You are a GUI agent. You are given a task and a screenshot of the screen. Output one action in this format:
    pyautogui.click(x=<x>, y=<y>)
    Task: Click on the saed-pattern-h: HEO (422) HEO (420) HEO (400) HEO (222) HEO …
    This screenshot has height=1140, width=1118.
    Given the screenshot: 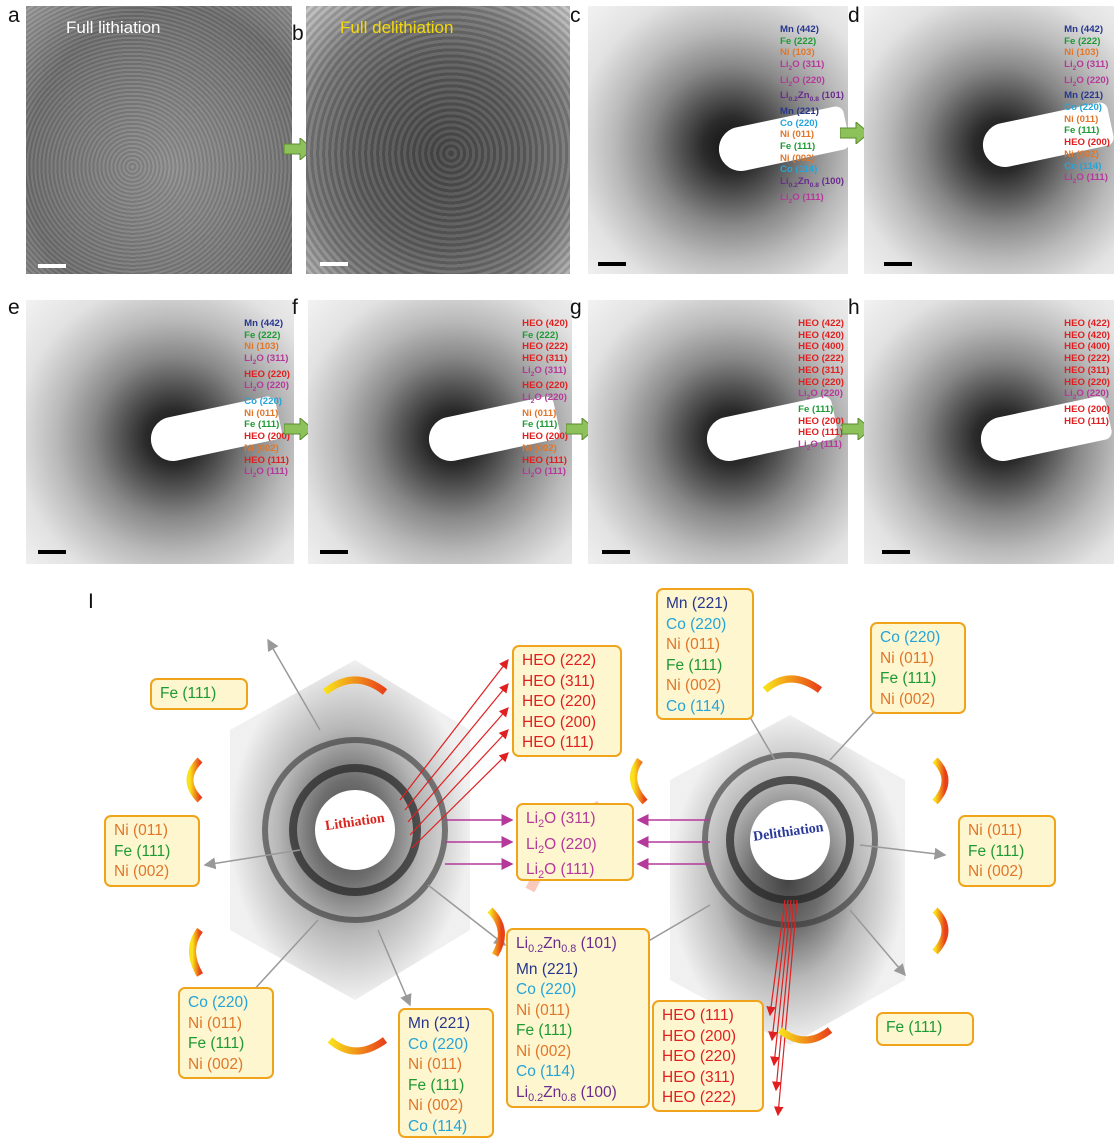 What is the action you would take?
    pyautogui.click(x=989, y=432)
    